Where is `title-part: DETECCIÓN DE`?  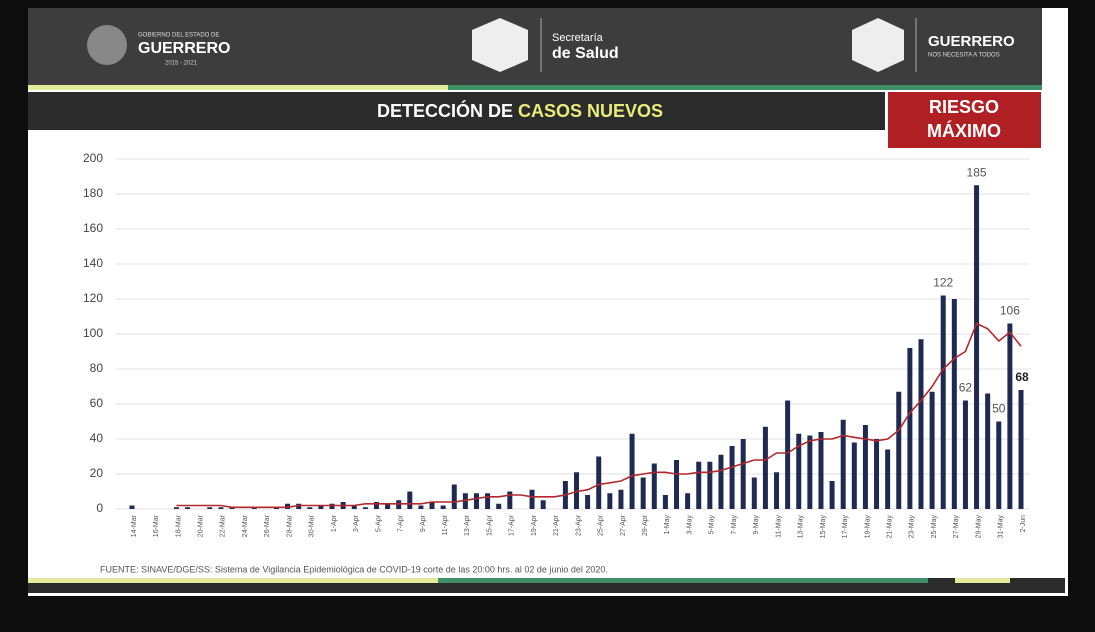
title-part: DETECCIÓN DE is located at coordinates (445, 110).